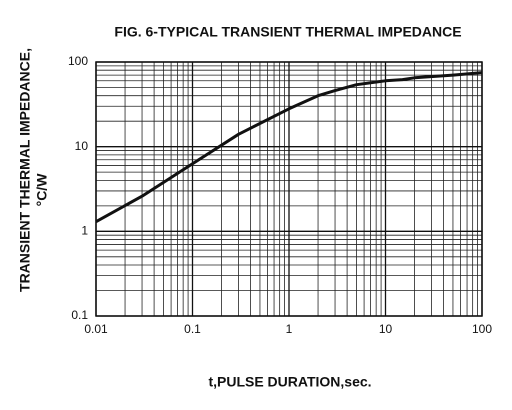 The image size is (512, 410). Describe the element at coordinates (289, 329) in the screenshot. I see `x-tick-label: 1` at that location.